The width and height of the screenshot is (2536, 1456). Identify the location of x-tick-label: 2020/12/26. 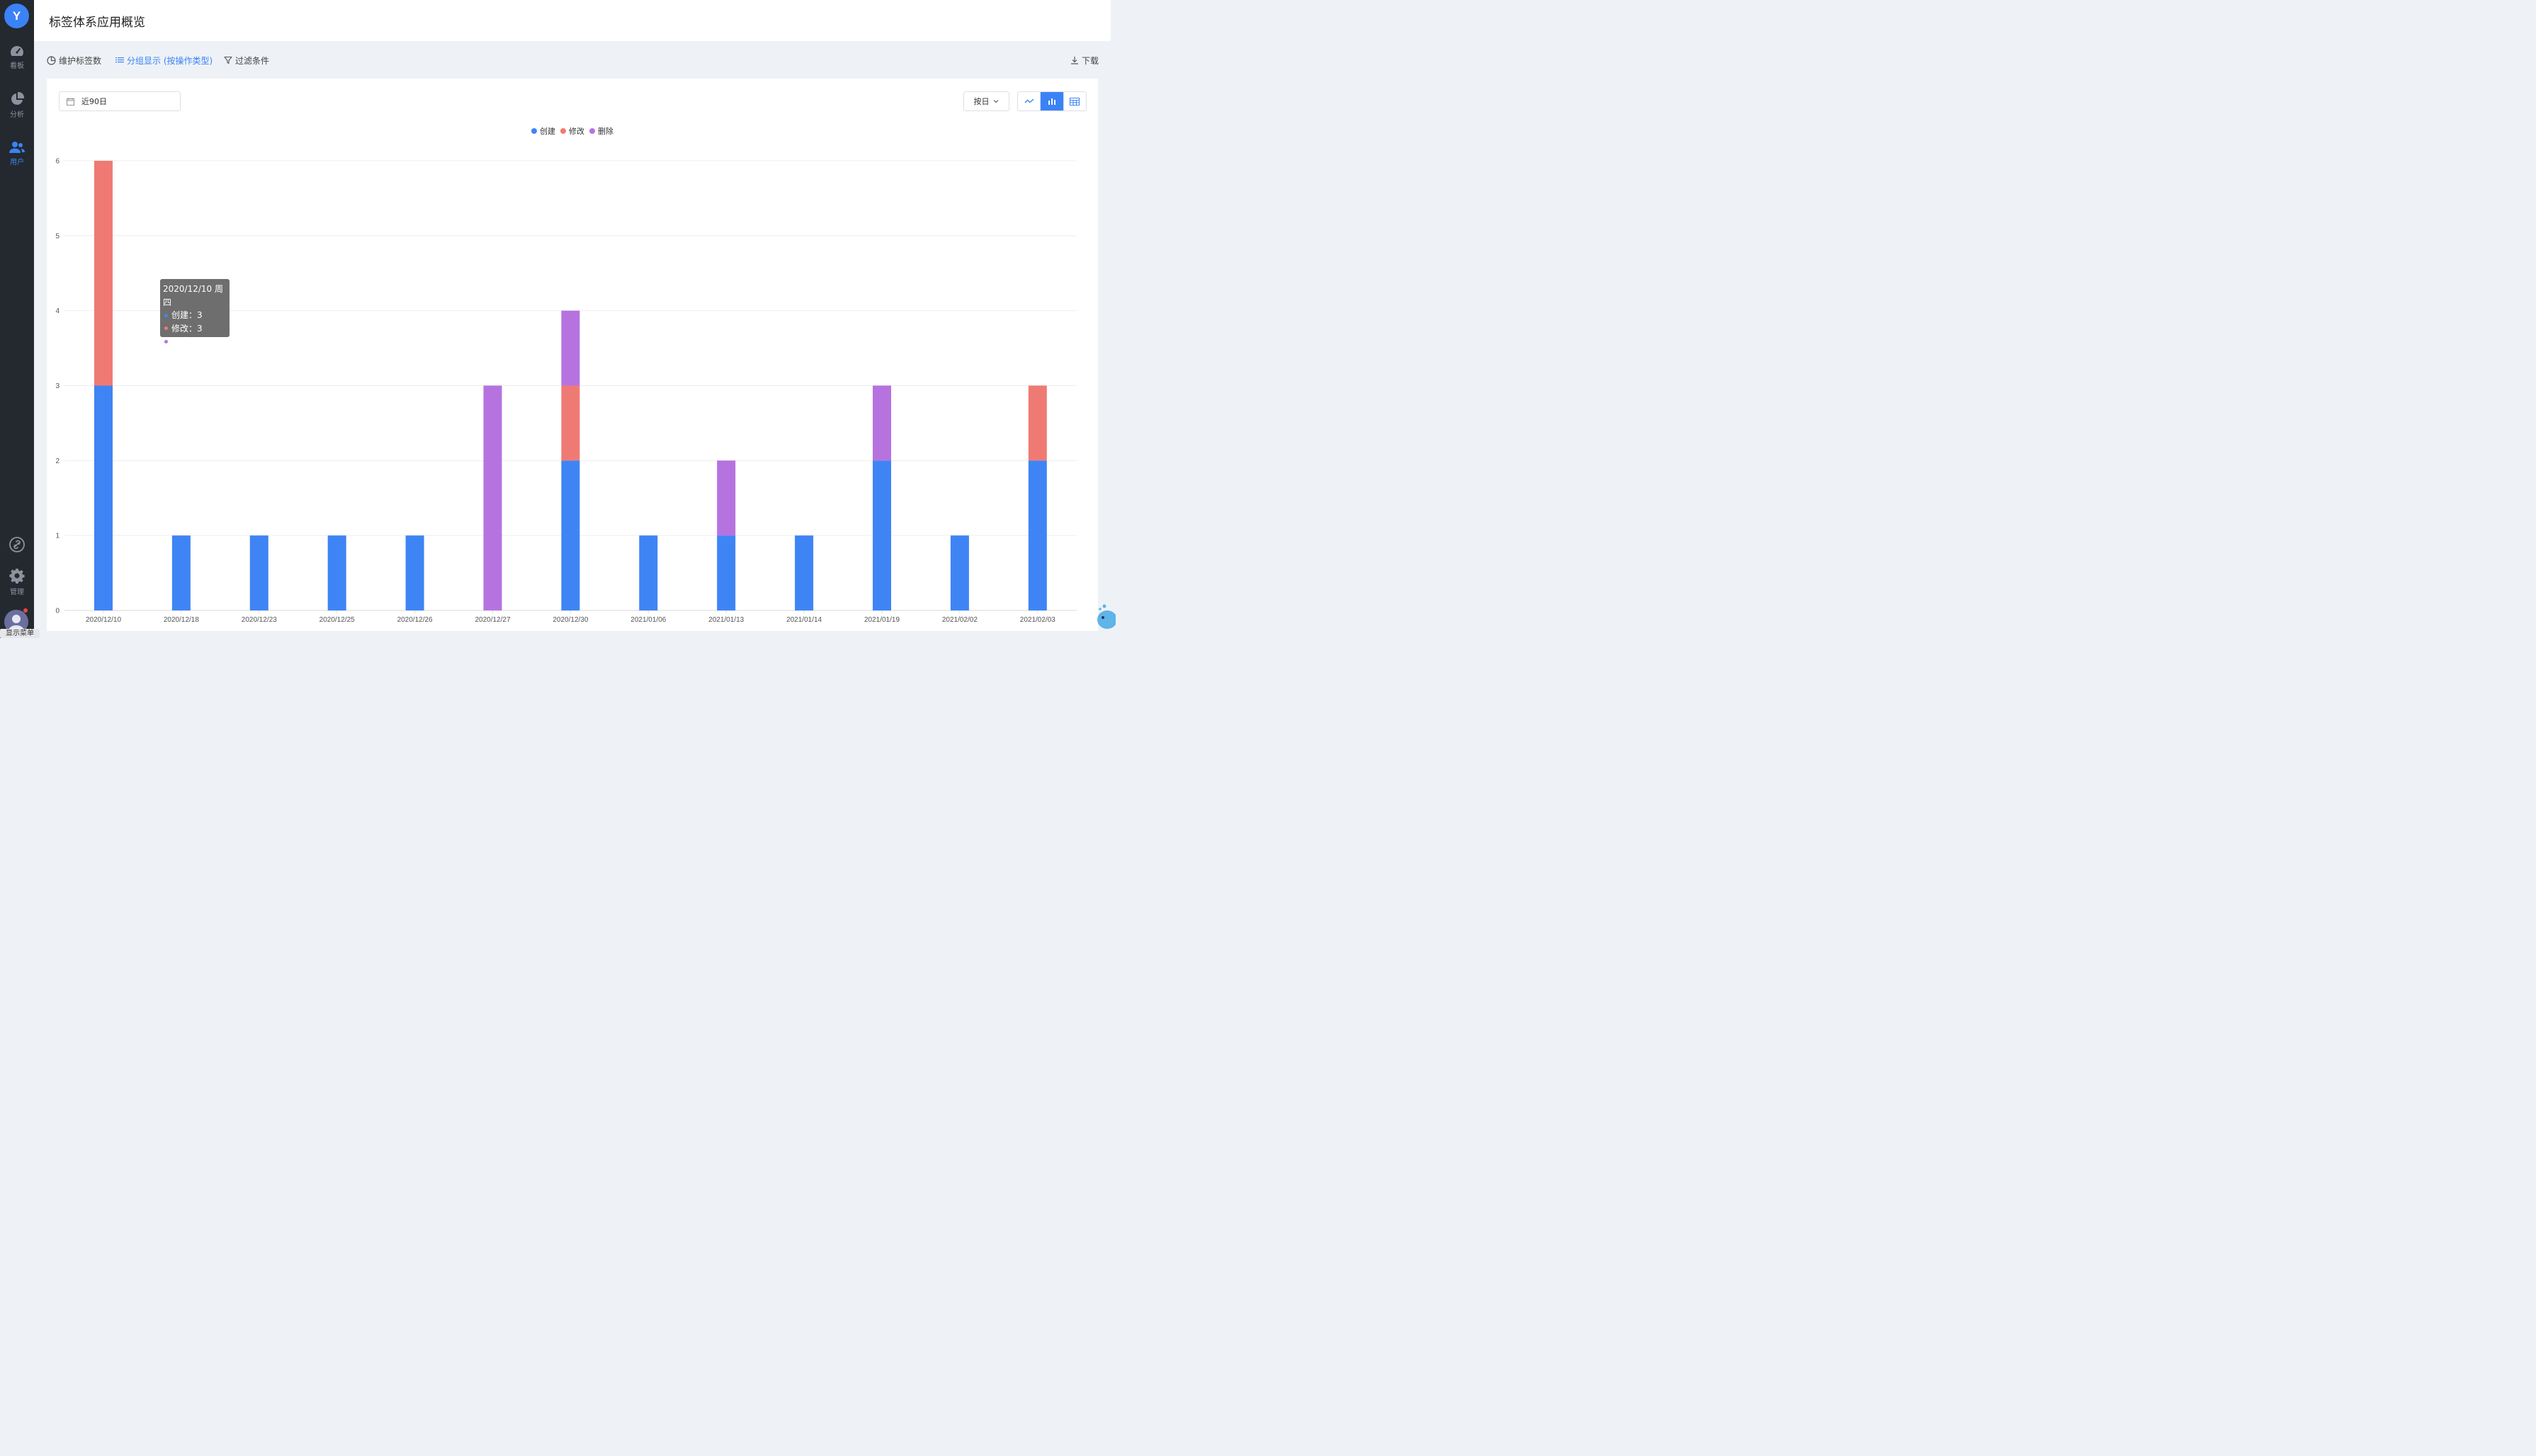
(415, 620).